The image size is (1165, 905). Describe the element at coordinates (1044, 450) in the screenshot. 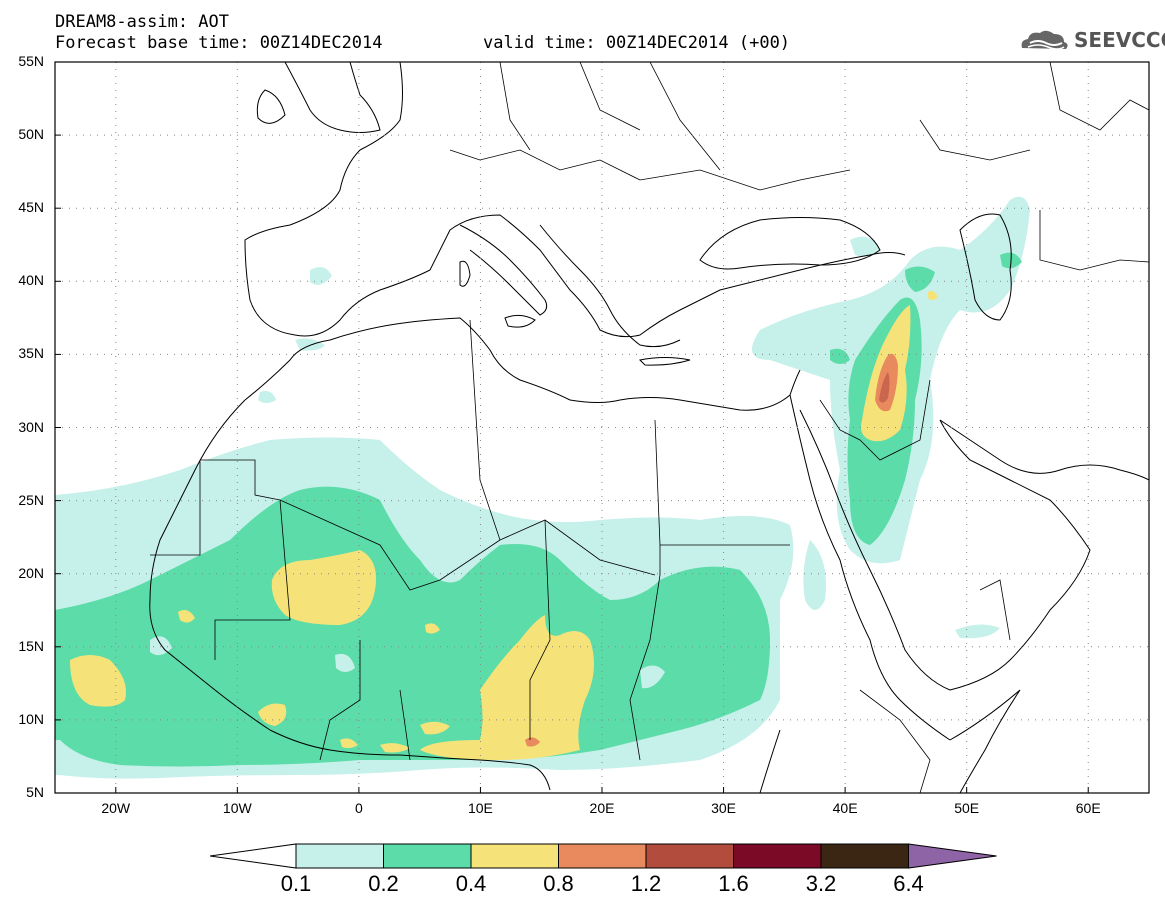

I see `coastline-iran` at that location.